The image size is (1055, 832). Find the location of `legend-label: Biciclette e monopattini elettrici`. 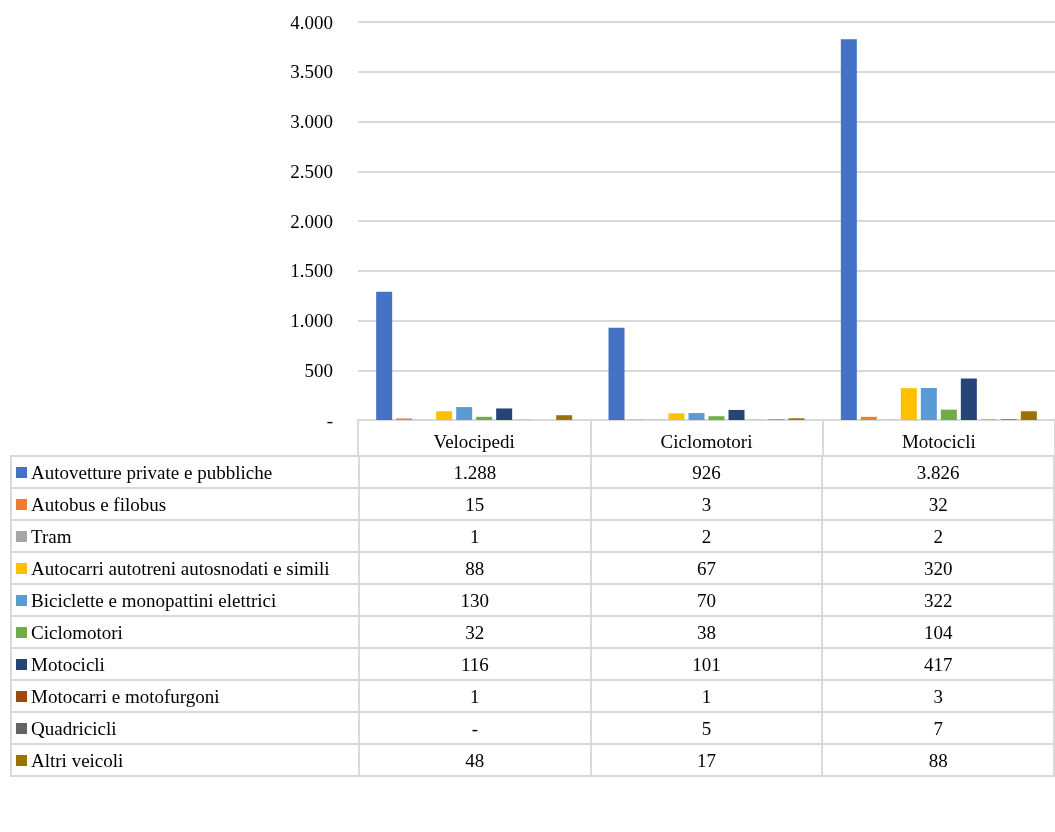

legend-label: Biciclette e monopattini elettrici is located at coordinates (185, 600).